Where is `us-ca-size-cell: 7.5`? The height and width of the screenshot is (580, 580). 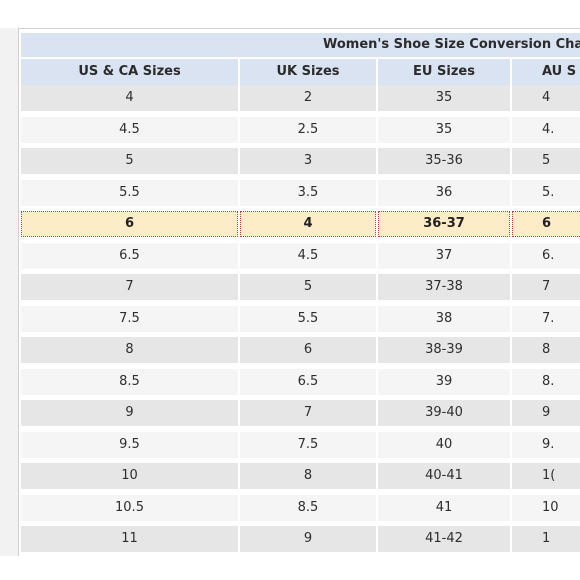 us-ca-size-cell: 7.5 is located at coordinates (129, 318).